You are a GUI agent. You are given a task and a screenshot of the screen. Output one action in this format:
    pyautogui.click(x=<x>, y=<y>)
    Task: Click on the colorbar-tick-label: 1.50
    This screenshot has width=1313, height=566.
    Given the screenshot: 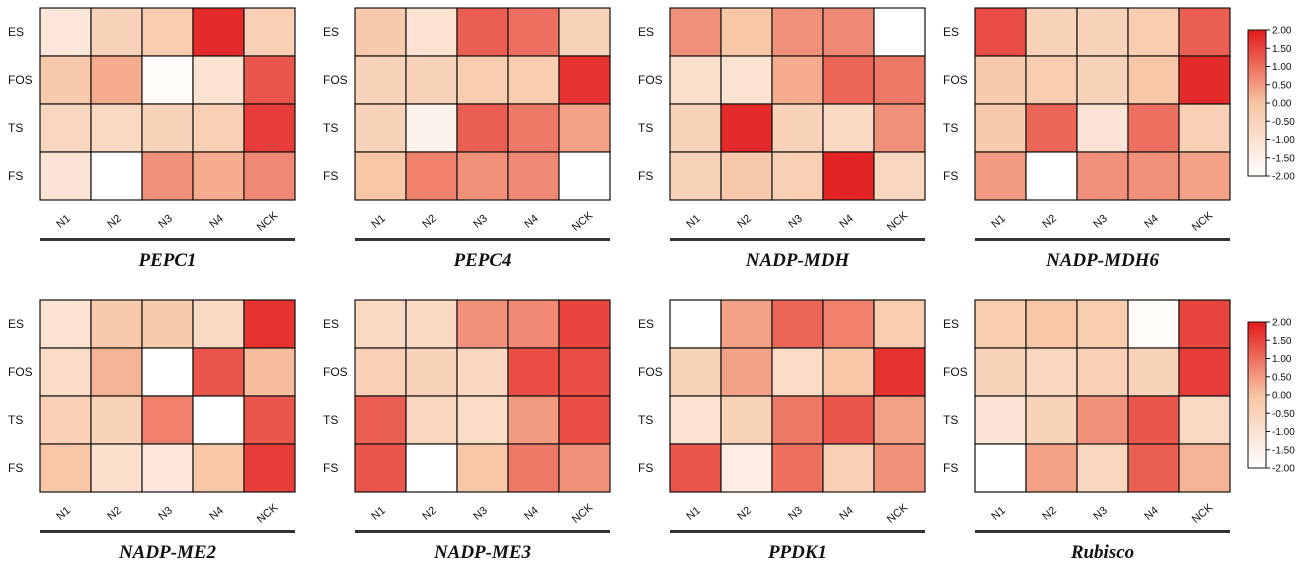 What is the action you would take?
    pyautogui.click(x=1282, y=341)
    